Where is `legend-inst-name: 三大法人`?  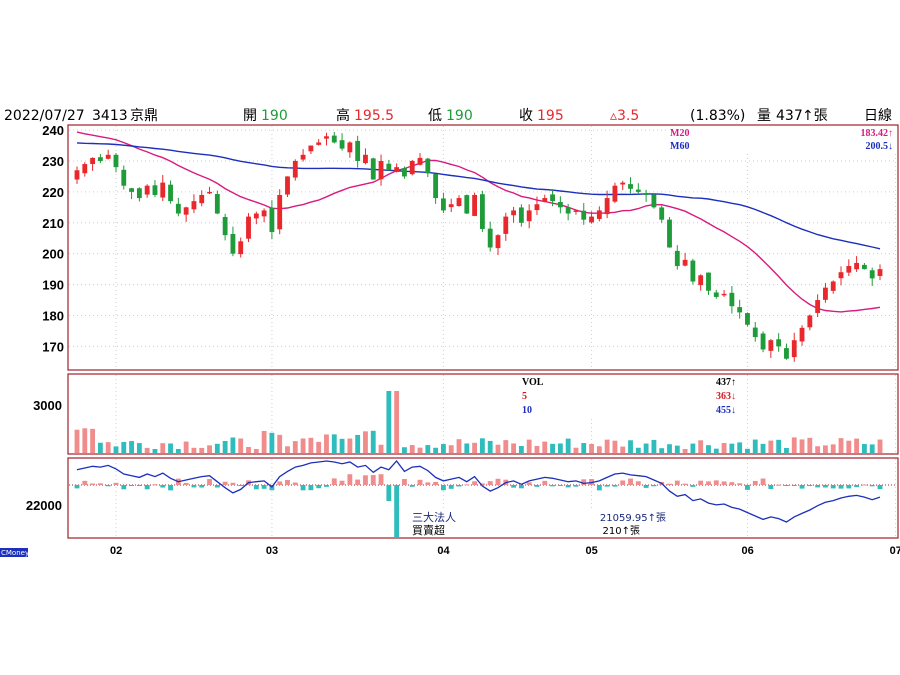 legend-inst-name: 三大法人 is located at coordinates (434, 517).